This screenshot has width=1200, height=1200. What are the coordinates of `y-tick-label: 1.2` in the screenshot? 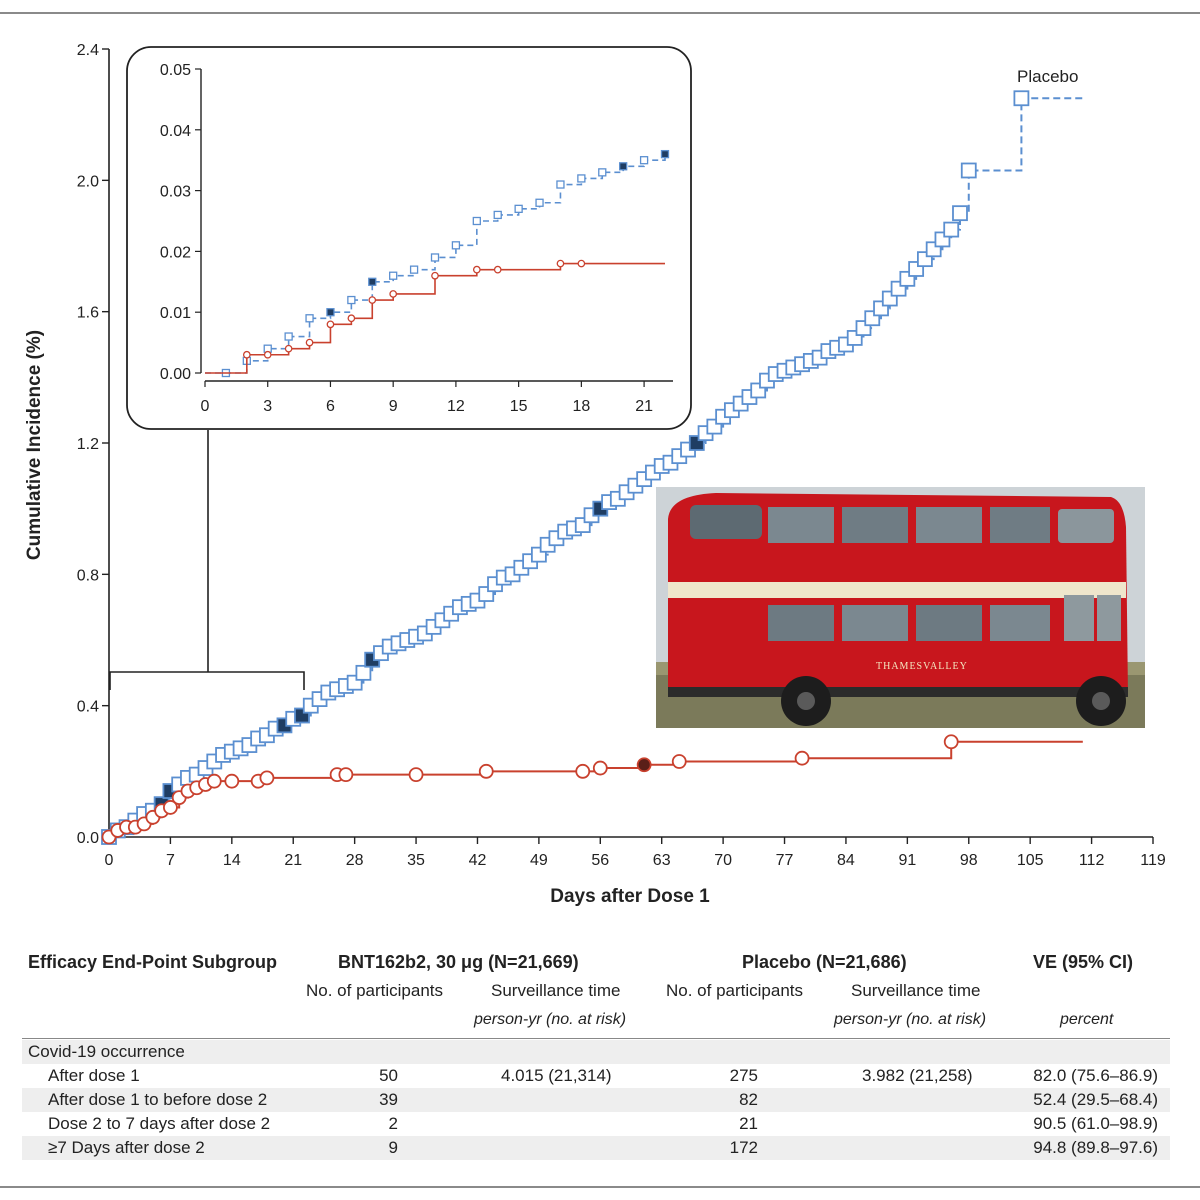 It's located at (88, 444).